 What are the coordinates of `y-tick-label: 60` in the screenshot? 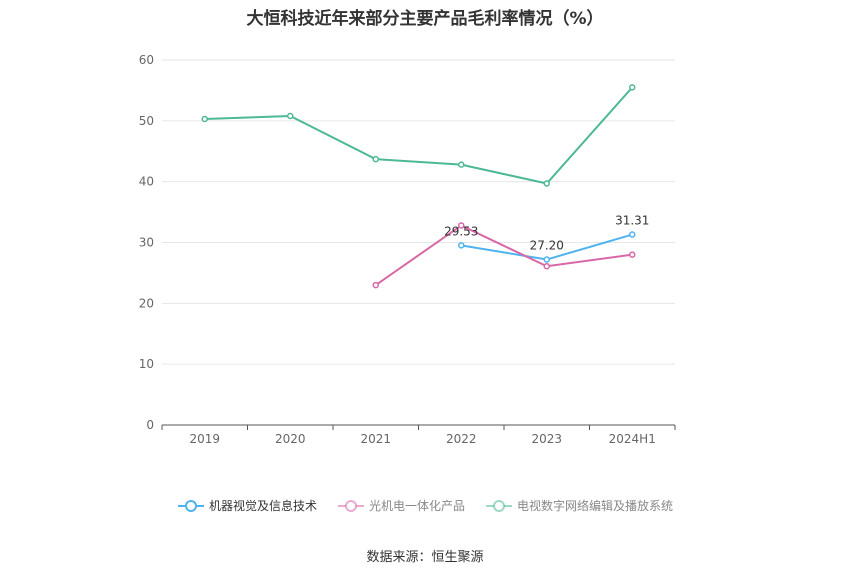 It's located at (146, 60).